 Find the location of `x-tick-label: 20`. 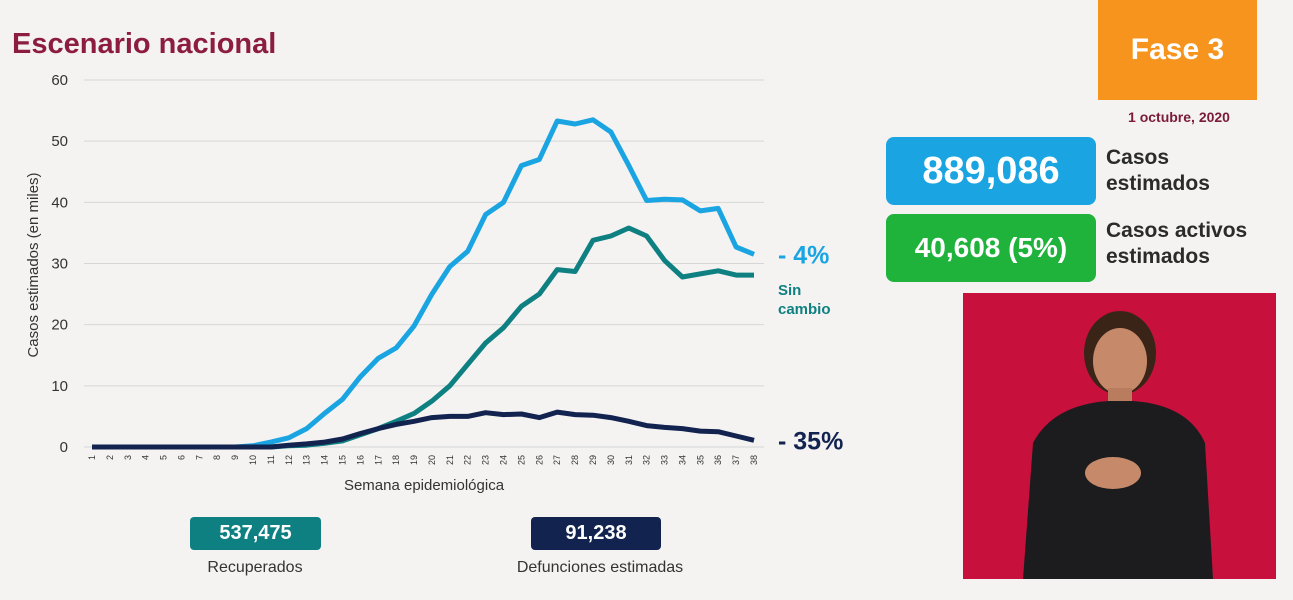

x-tick-label: 20 is located at coordinates (432, 460).